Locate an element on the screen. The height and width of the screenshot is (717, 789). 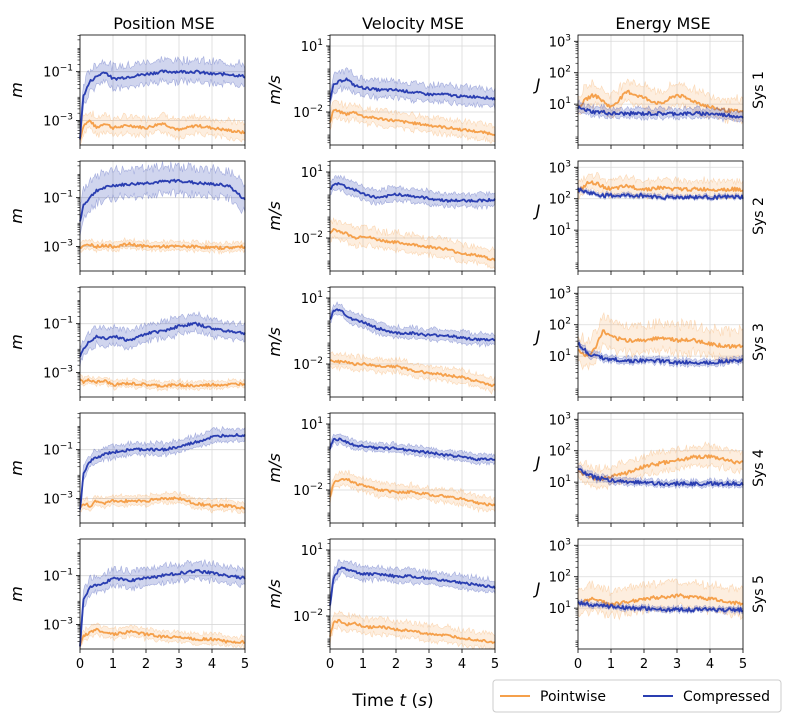
legend-label-pointwise: Pointwise is located at coordinates (573, 697).